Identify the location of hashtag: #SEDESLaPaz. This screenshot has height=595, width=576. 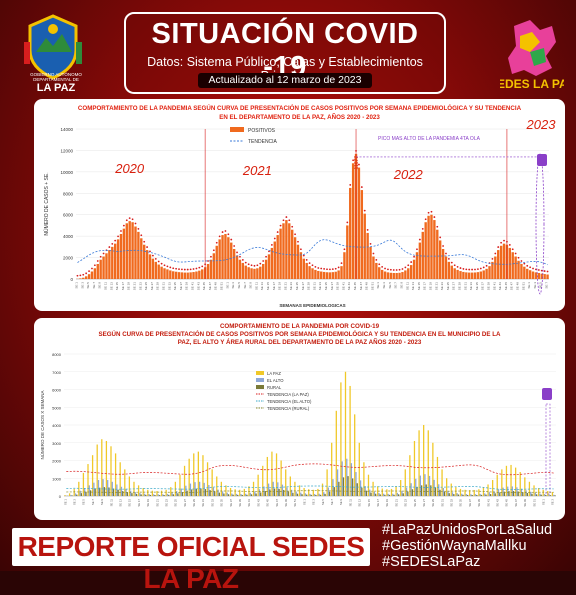
(477, 562).